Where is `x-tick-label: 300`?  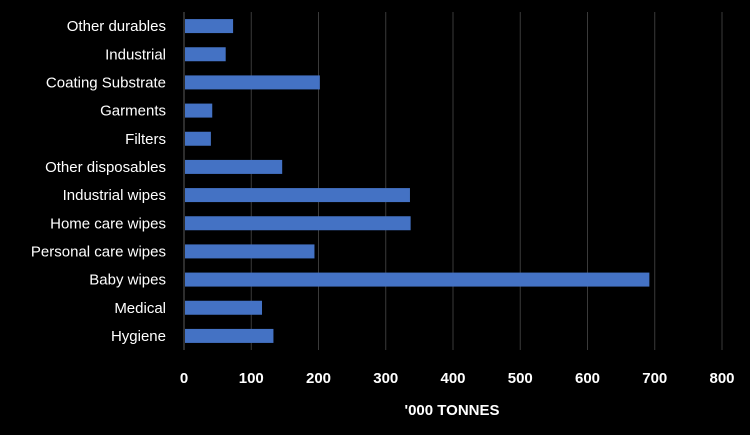 x-tick-label: 300 is located at coordinates (385, 378).